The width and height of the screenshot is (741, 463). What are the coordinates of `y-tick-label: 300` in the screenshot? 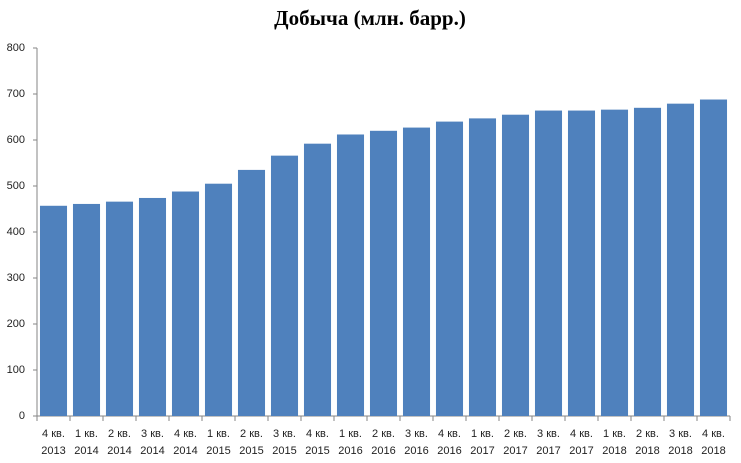 It's located at (16, 278).